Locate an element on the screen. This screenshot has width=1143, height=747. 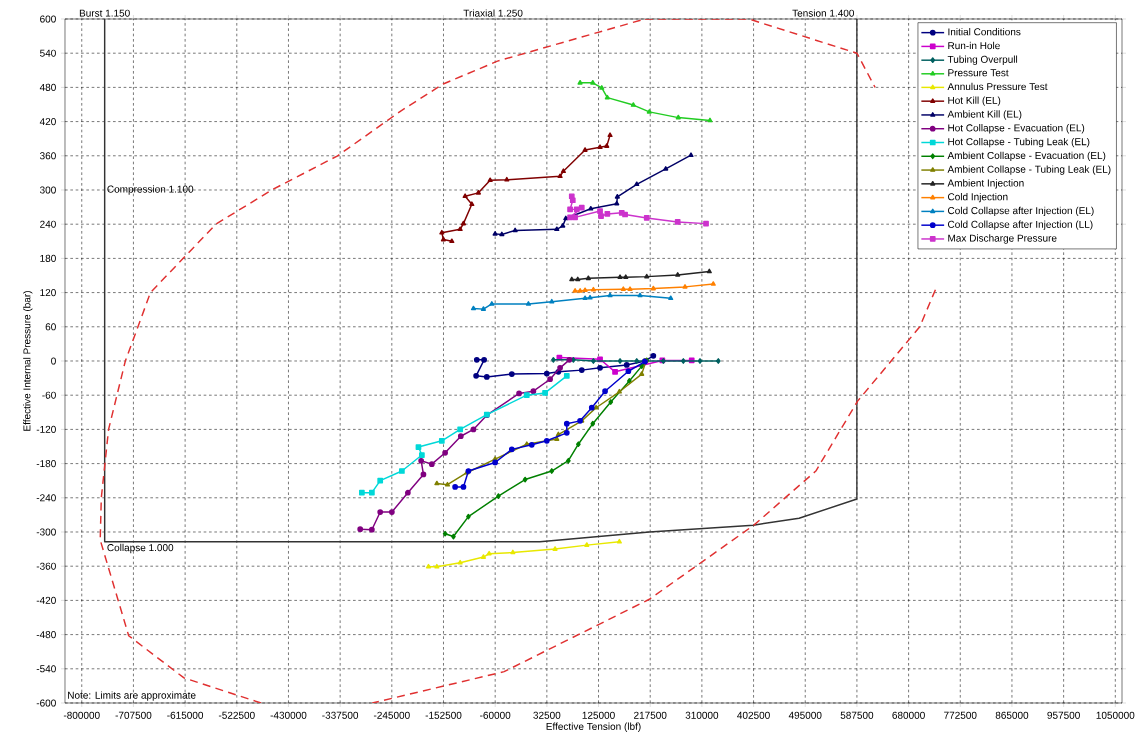
x-tick-label: -152500 is located at coordinates (443, 715).